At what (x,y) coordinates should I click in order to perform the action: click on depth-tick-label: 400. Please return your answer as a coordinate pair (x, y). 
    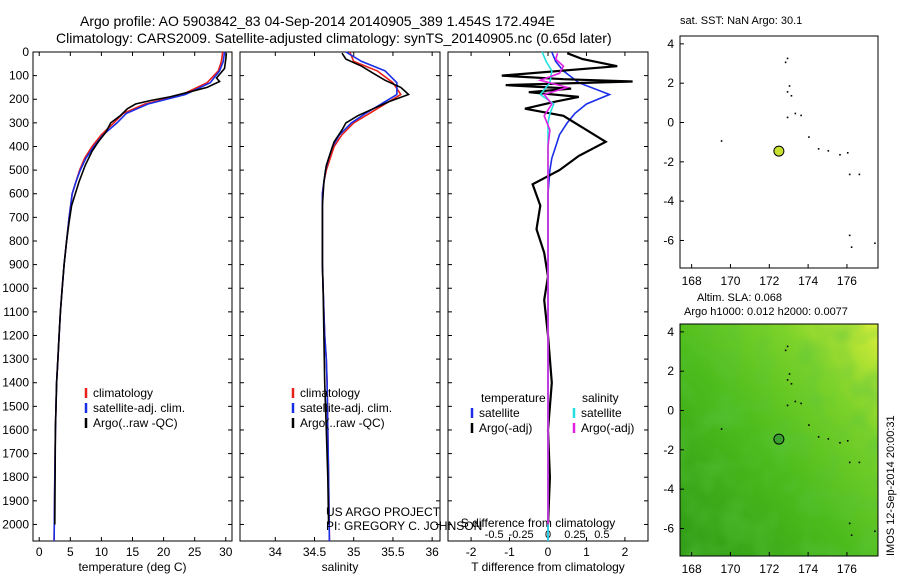
    Looking at the image, I should click on (19, 146).